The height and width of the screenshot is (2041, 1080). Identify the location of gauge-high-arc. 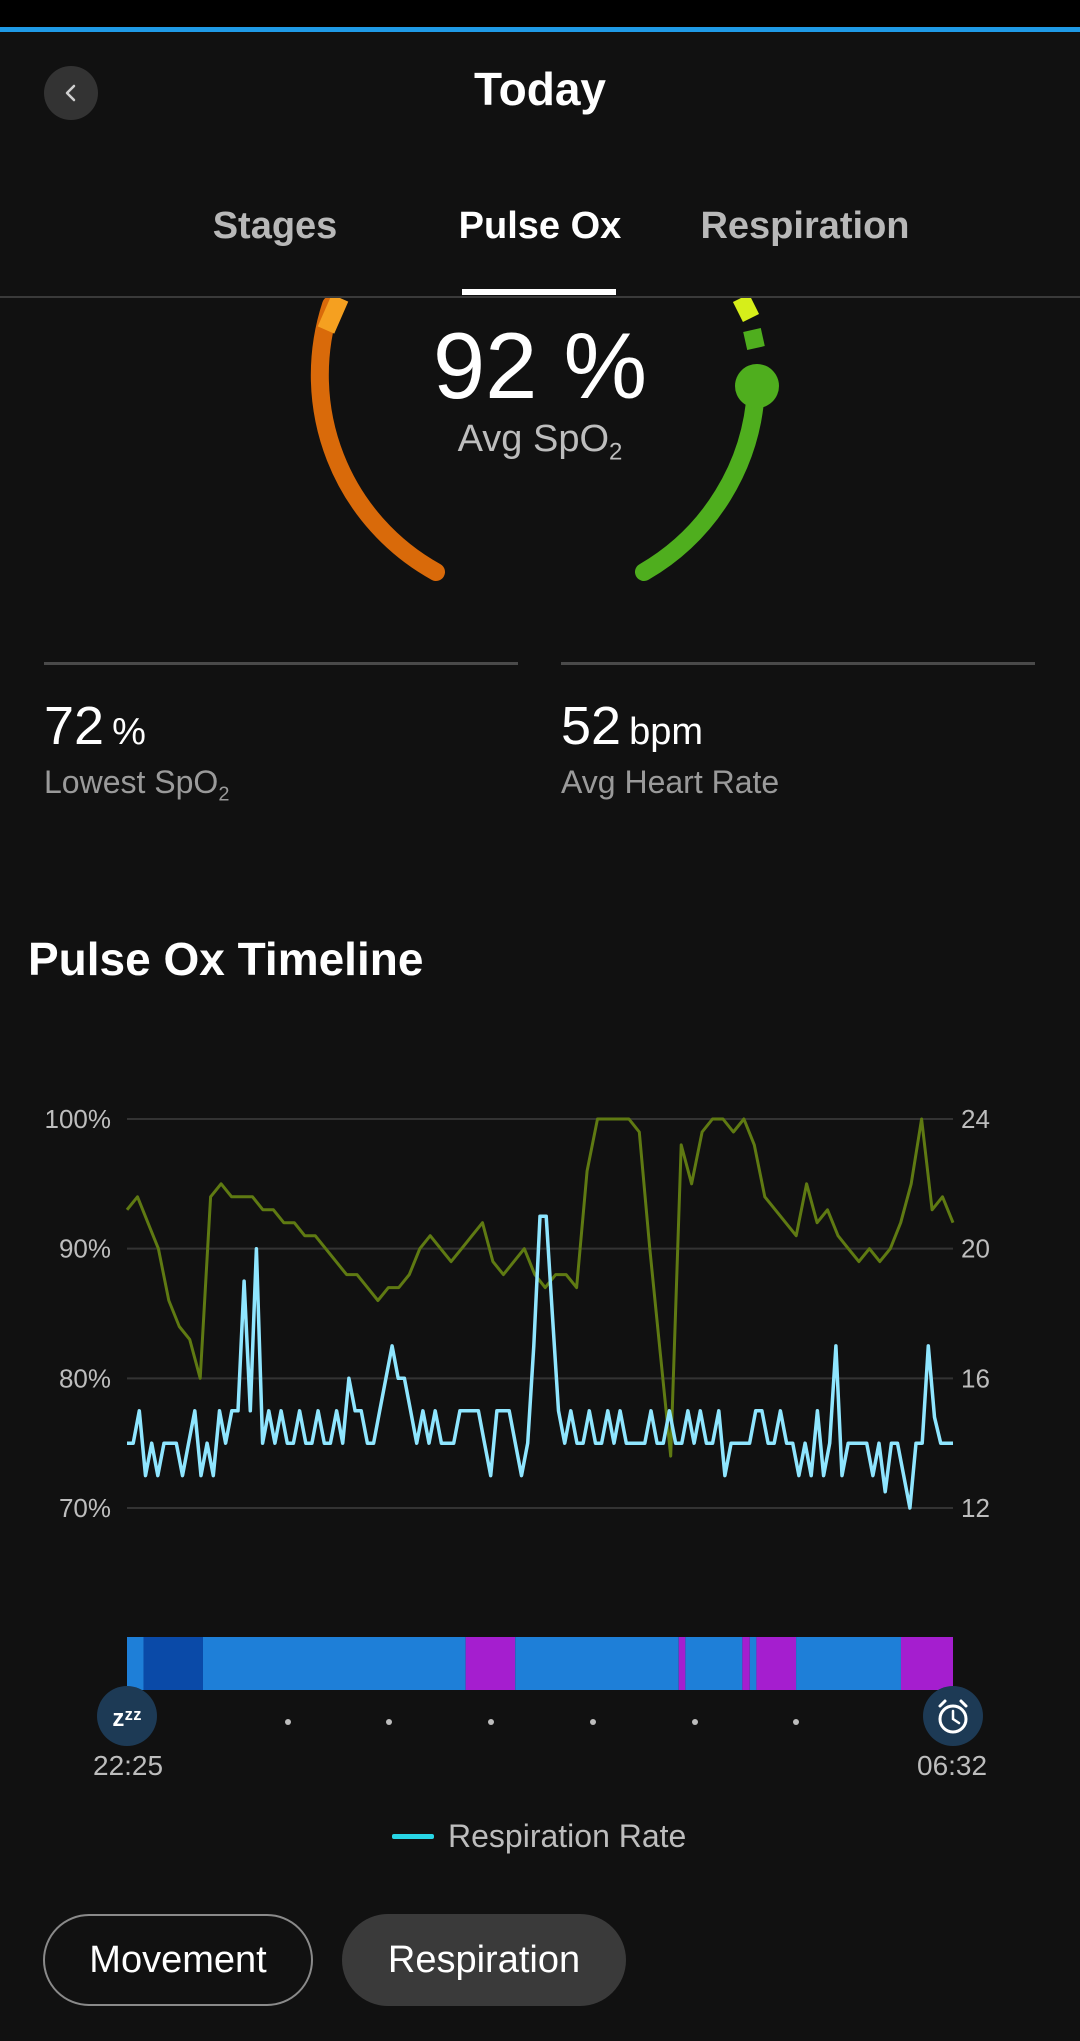
(700, 481).